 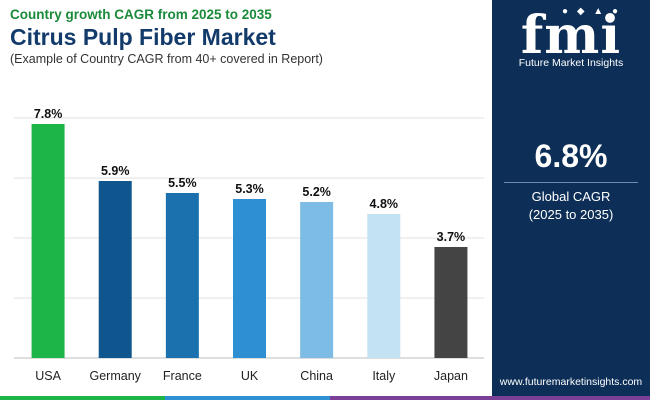 I want to click on chart-subtitle: Country growth CAGR from 2025 to 2035, so click(x=141, y=14).